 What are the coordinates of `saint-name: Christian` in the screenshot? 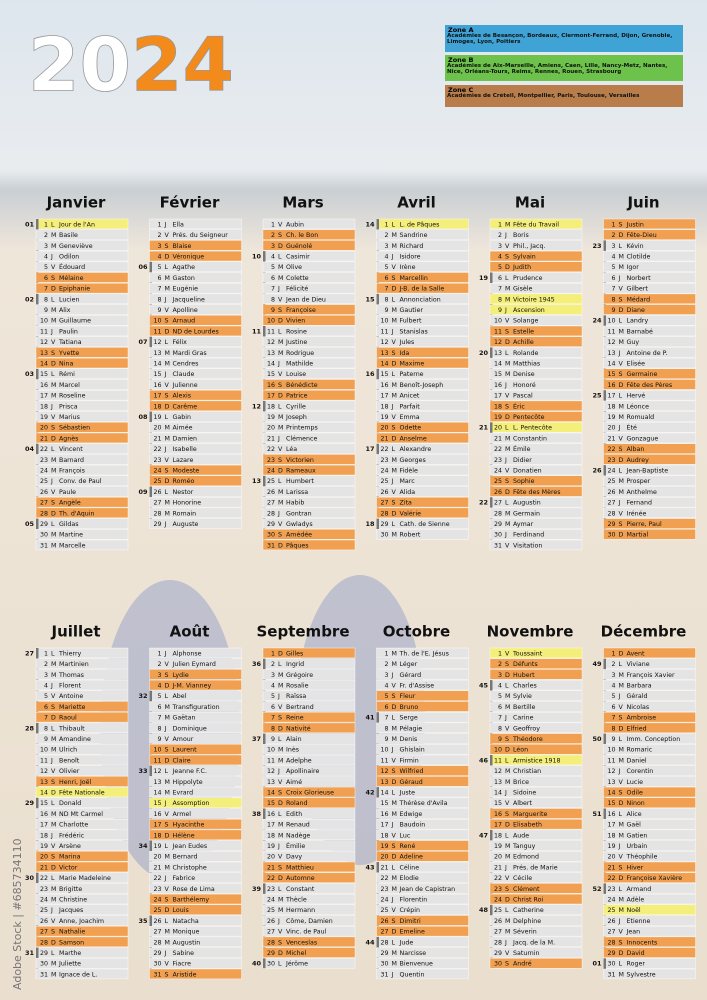 It's located at (527, 771).